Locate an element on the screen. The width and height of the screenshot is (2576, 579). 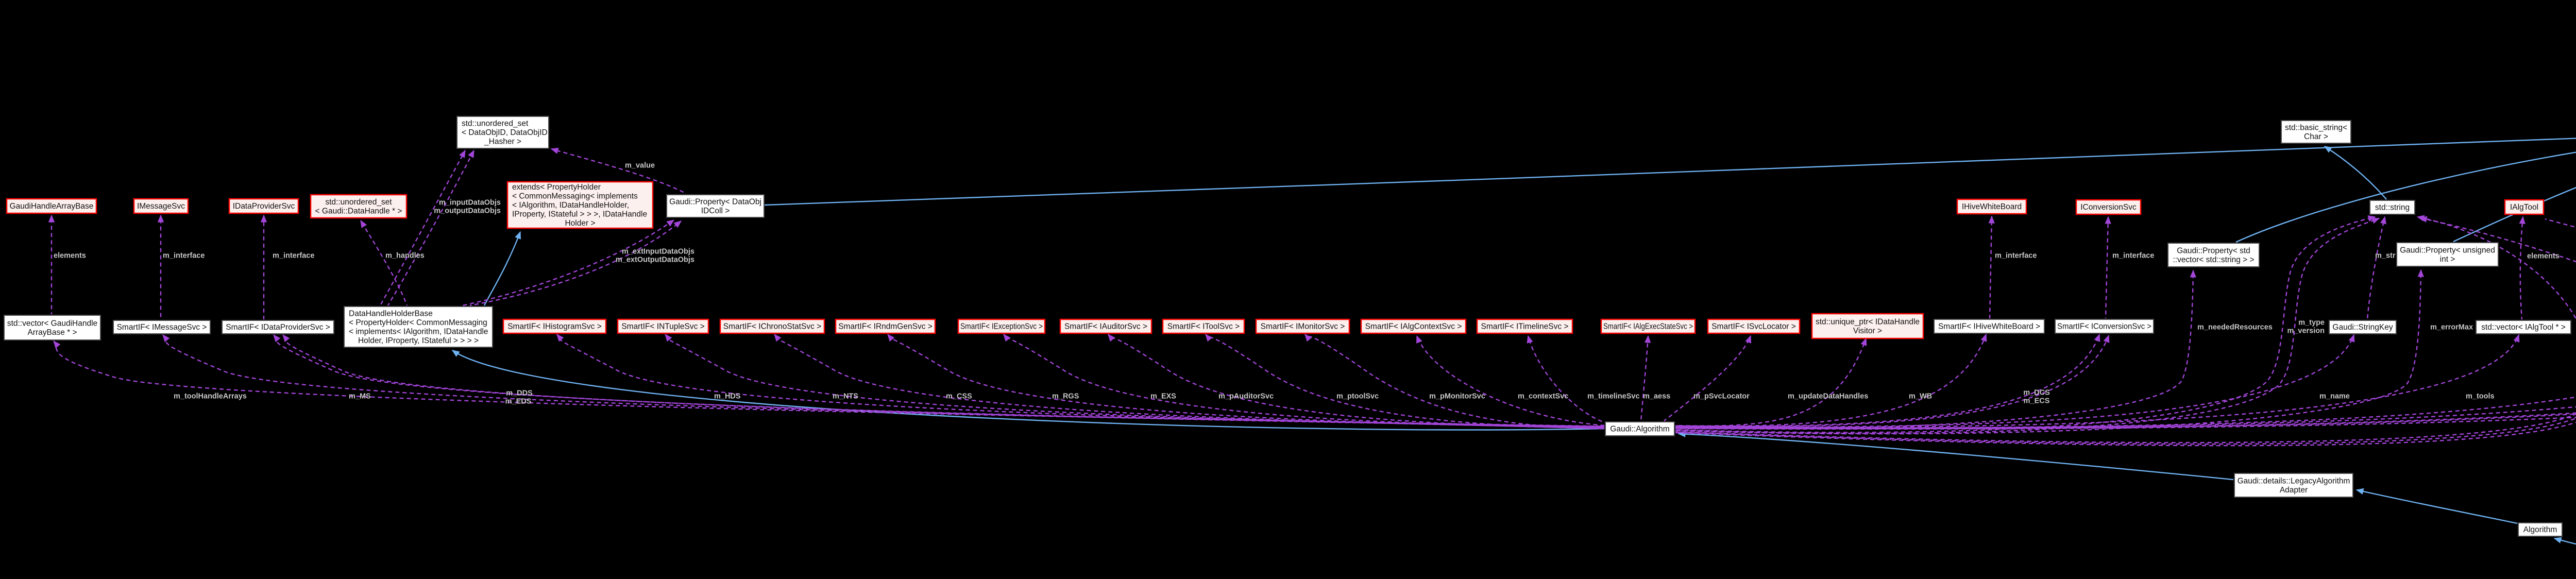
svg-text: m_ptoolSvc is located at coordinates (1357, 397).